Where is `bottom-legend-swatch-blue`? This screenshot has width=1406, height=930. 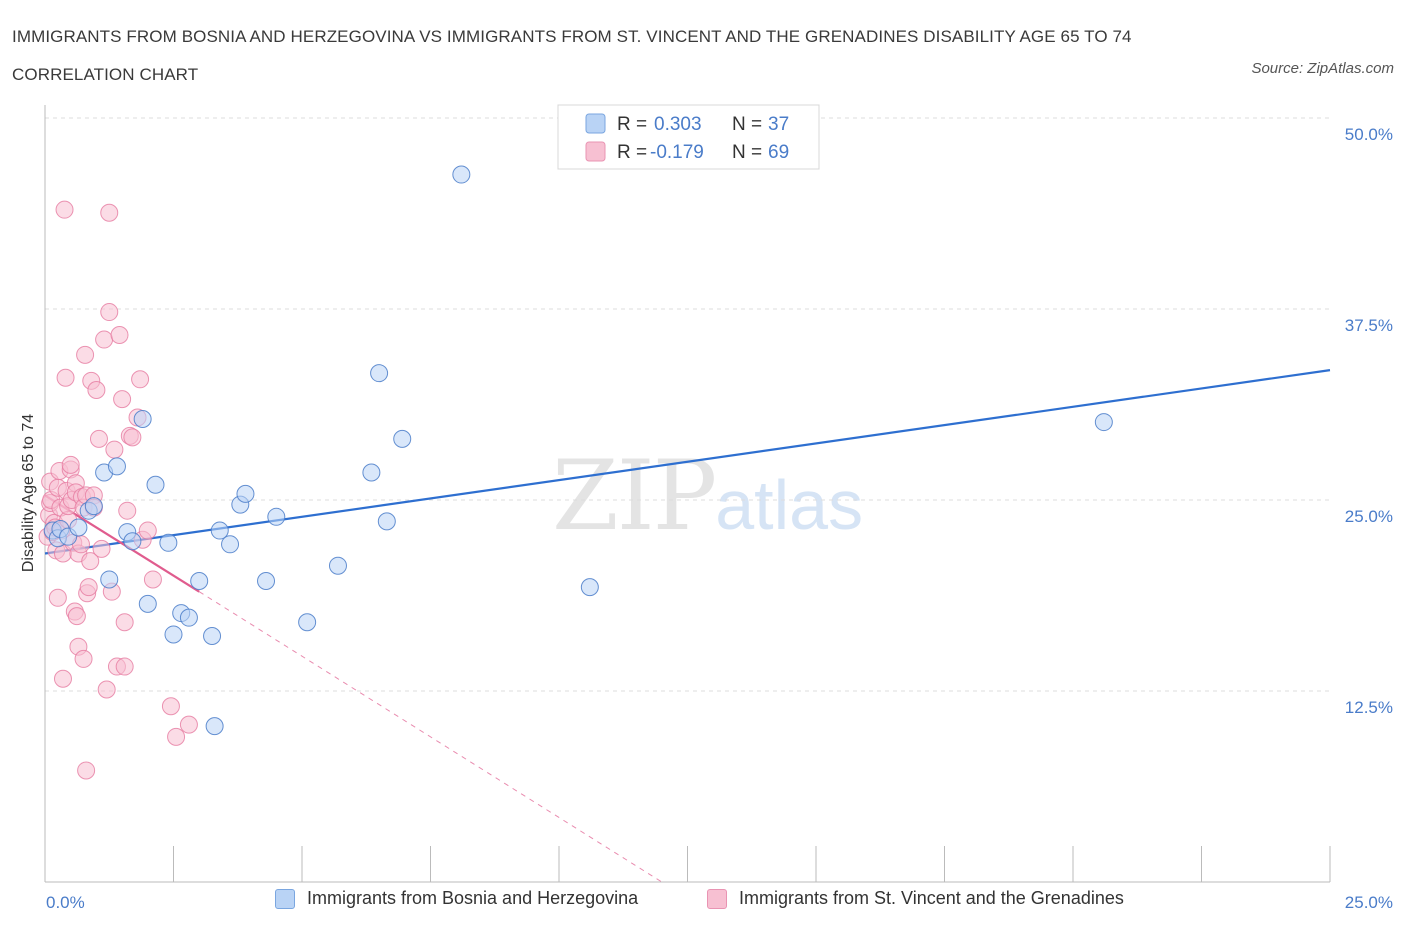 bottom-legend-swatch-blue is located at coordinates (285, 898).